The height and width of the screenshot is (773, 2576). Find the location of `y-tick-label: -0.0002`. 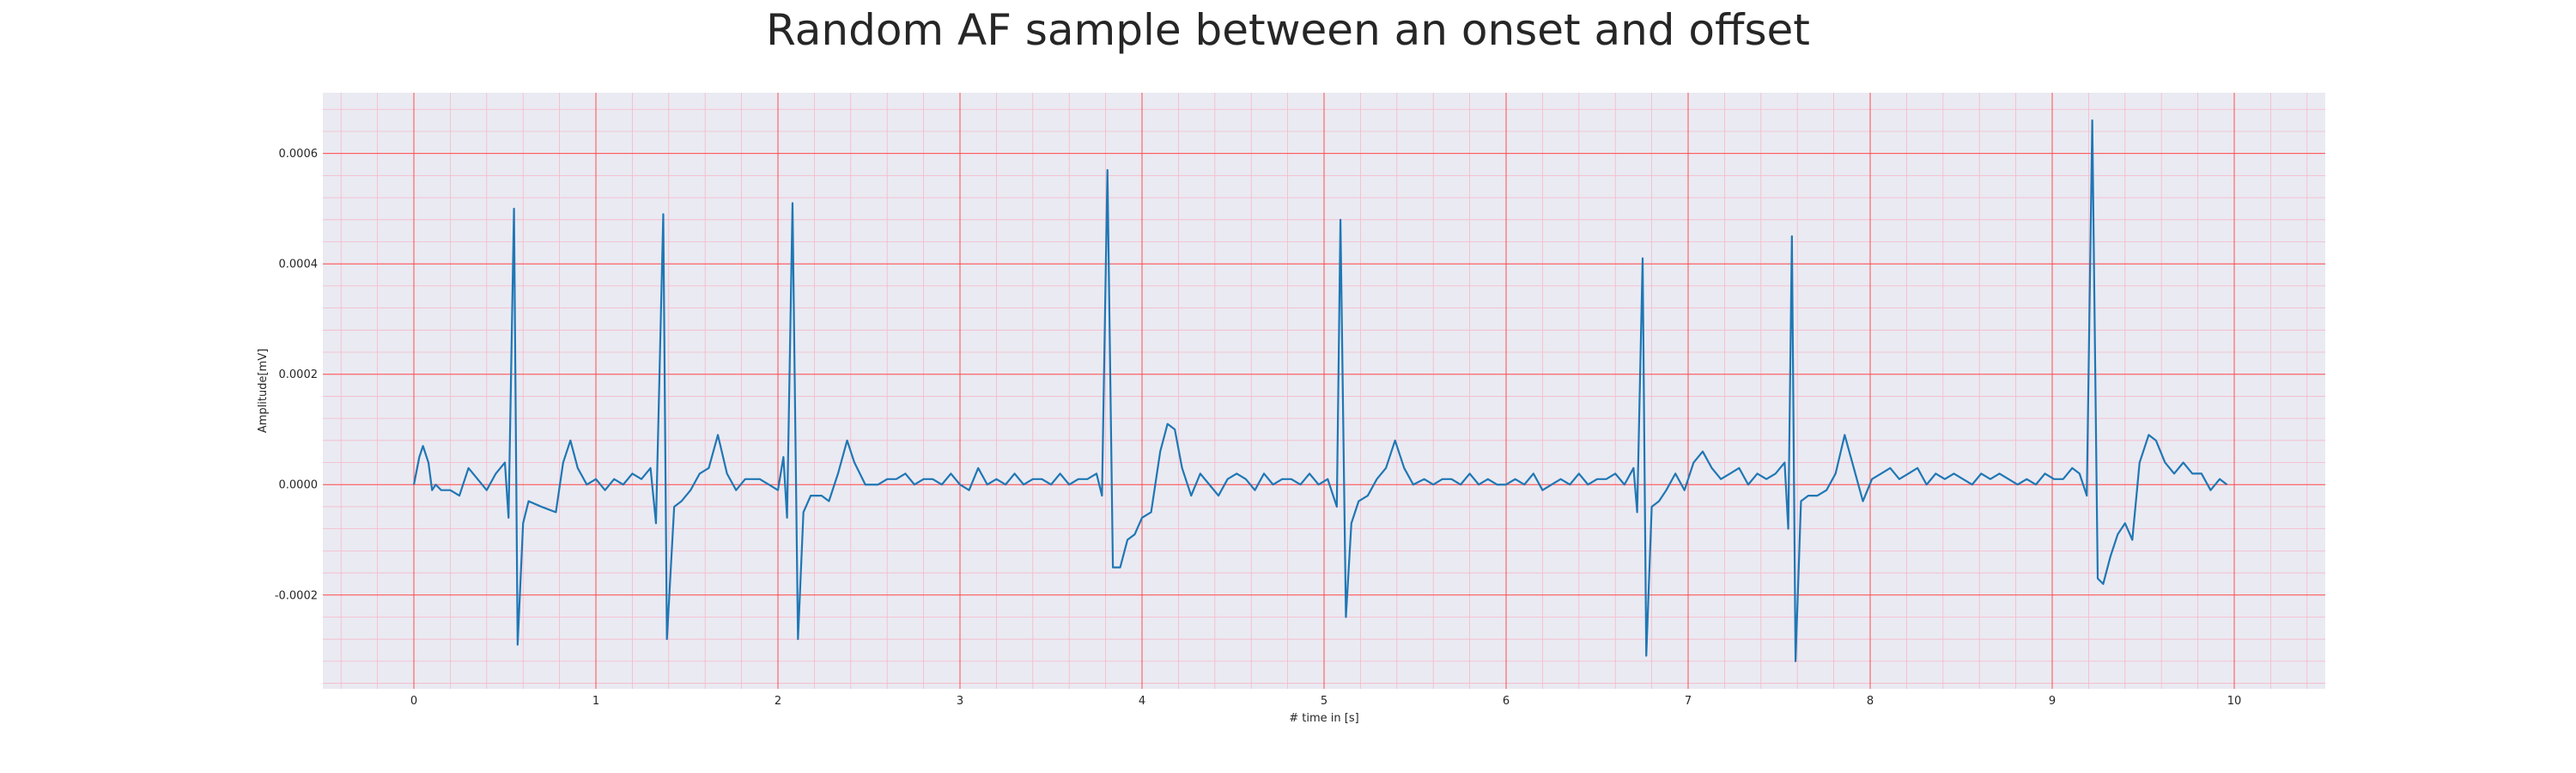

y-tick-label: -0.0002 is located at coordinates (296, 595).